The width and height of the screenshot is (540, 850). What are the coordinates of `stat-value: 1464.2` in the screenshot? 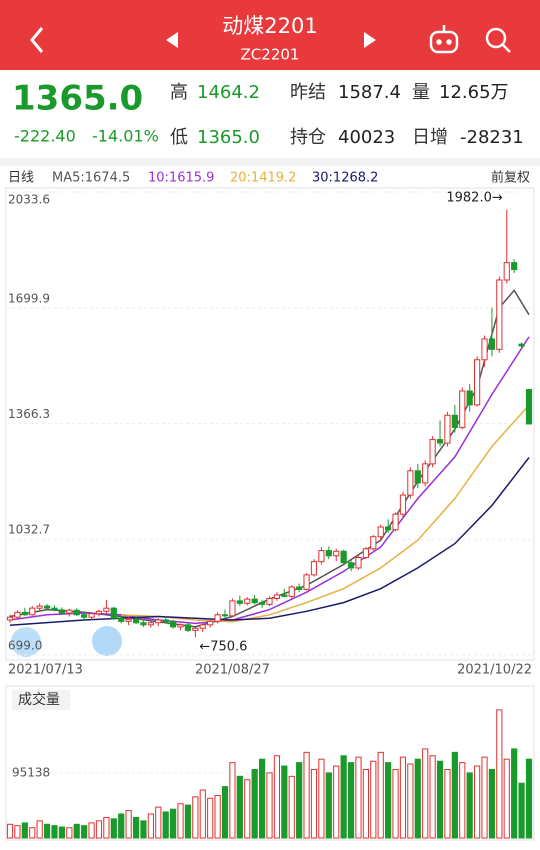 It's located at (228, 92).